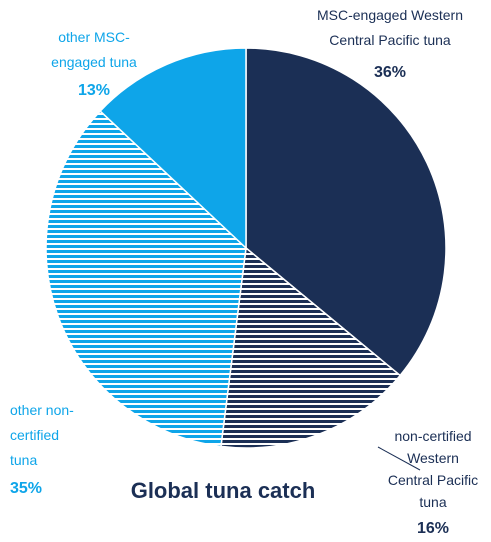  Describe the element at coordinates (42, 449) in the screenshot. I see `slice-label-other-noncert: other non- certified tuna 35%` at that location.